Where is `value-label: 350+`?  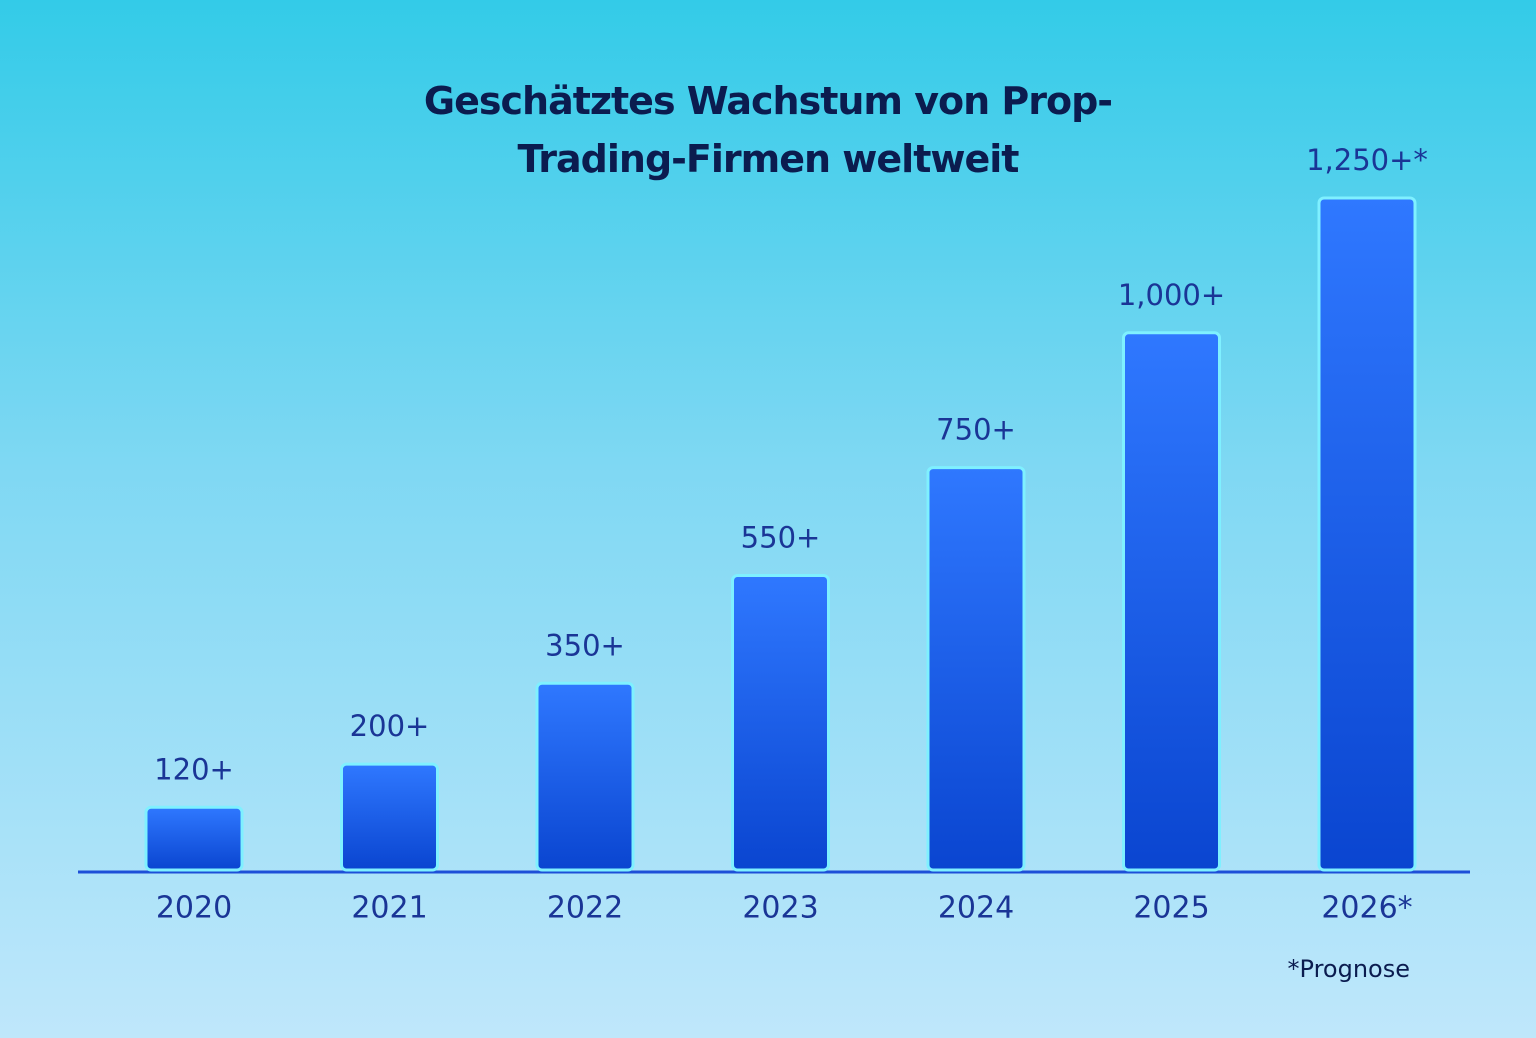 value-label: 350+ is located at coordinates (585, 645).